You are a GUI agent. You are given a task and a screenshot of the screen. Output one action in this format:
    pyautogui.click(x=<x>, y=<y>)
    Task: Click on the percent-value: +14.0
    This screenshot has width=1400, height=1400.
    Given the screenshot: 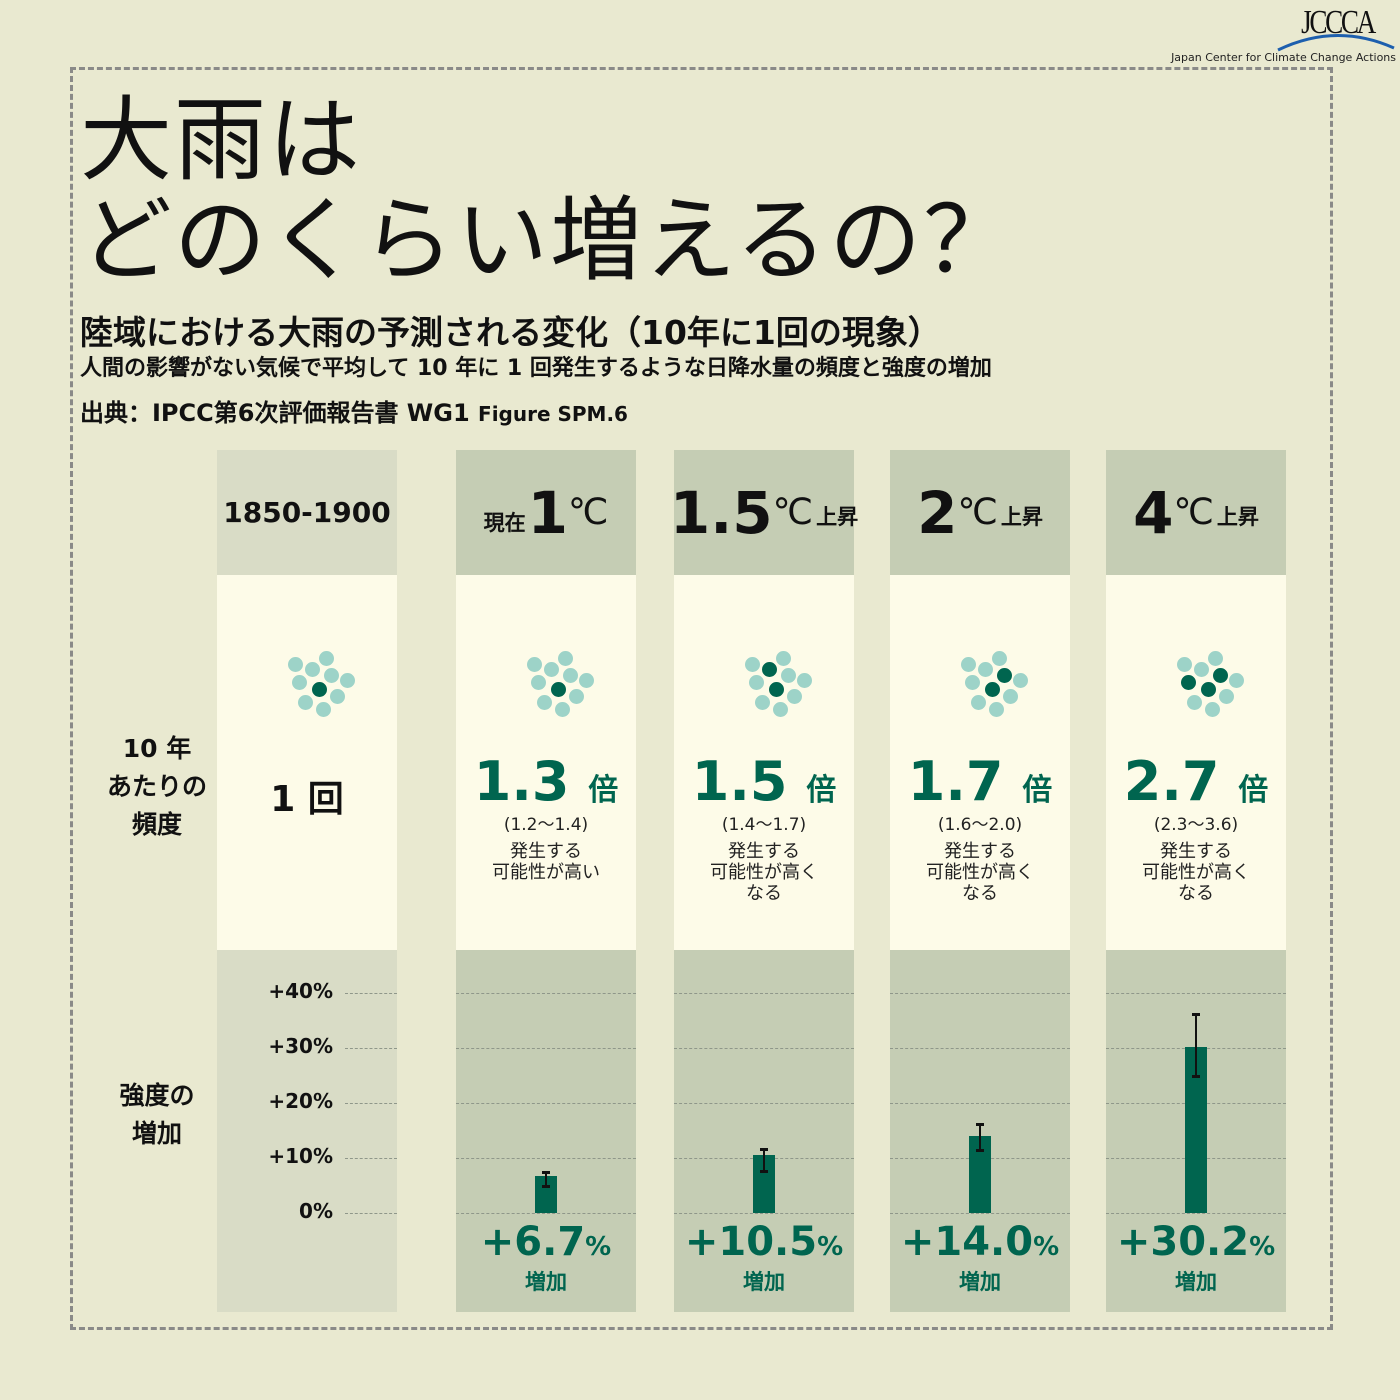 What is the action you would take?
    pyautogui.click(x=967, y=1242)
    